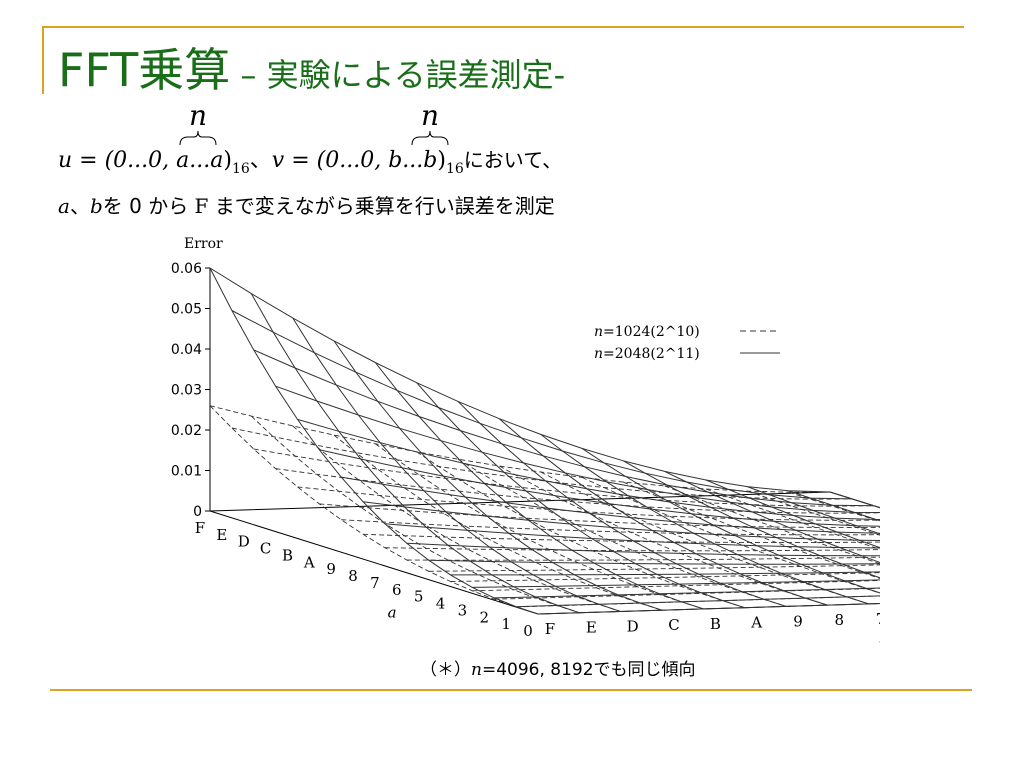  I want to click on n-over-a: n, so click(198, 117).